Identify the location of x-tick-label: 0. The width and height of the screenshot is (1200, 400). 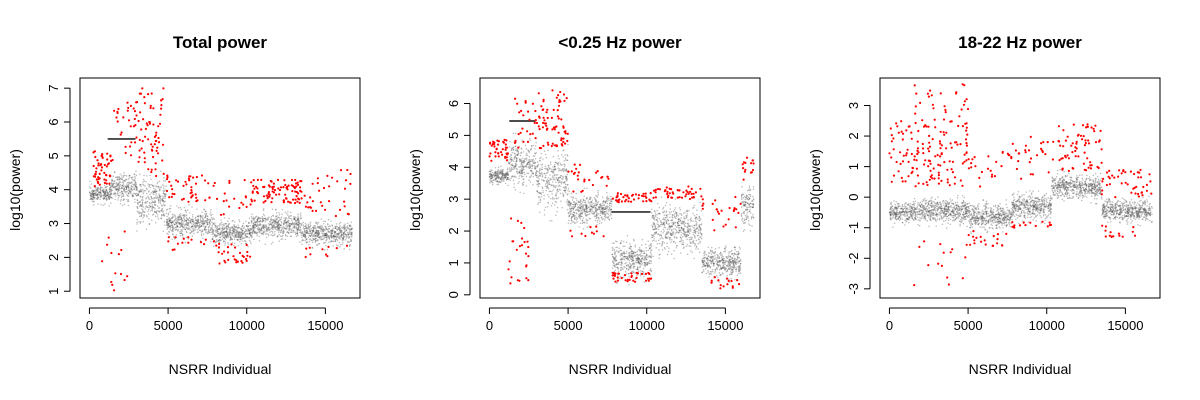
(89, 325).